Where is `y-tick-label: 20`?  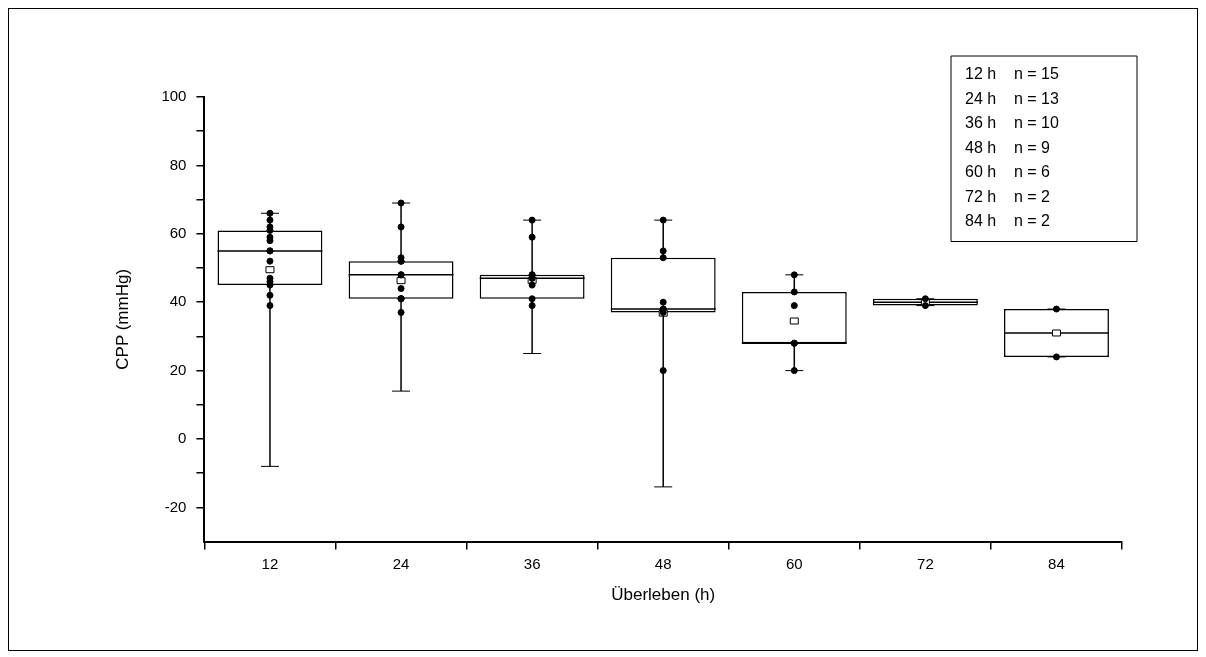
y-tick-label: 20 is located at coordinates (178, 369).